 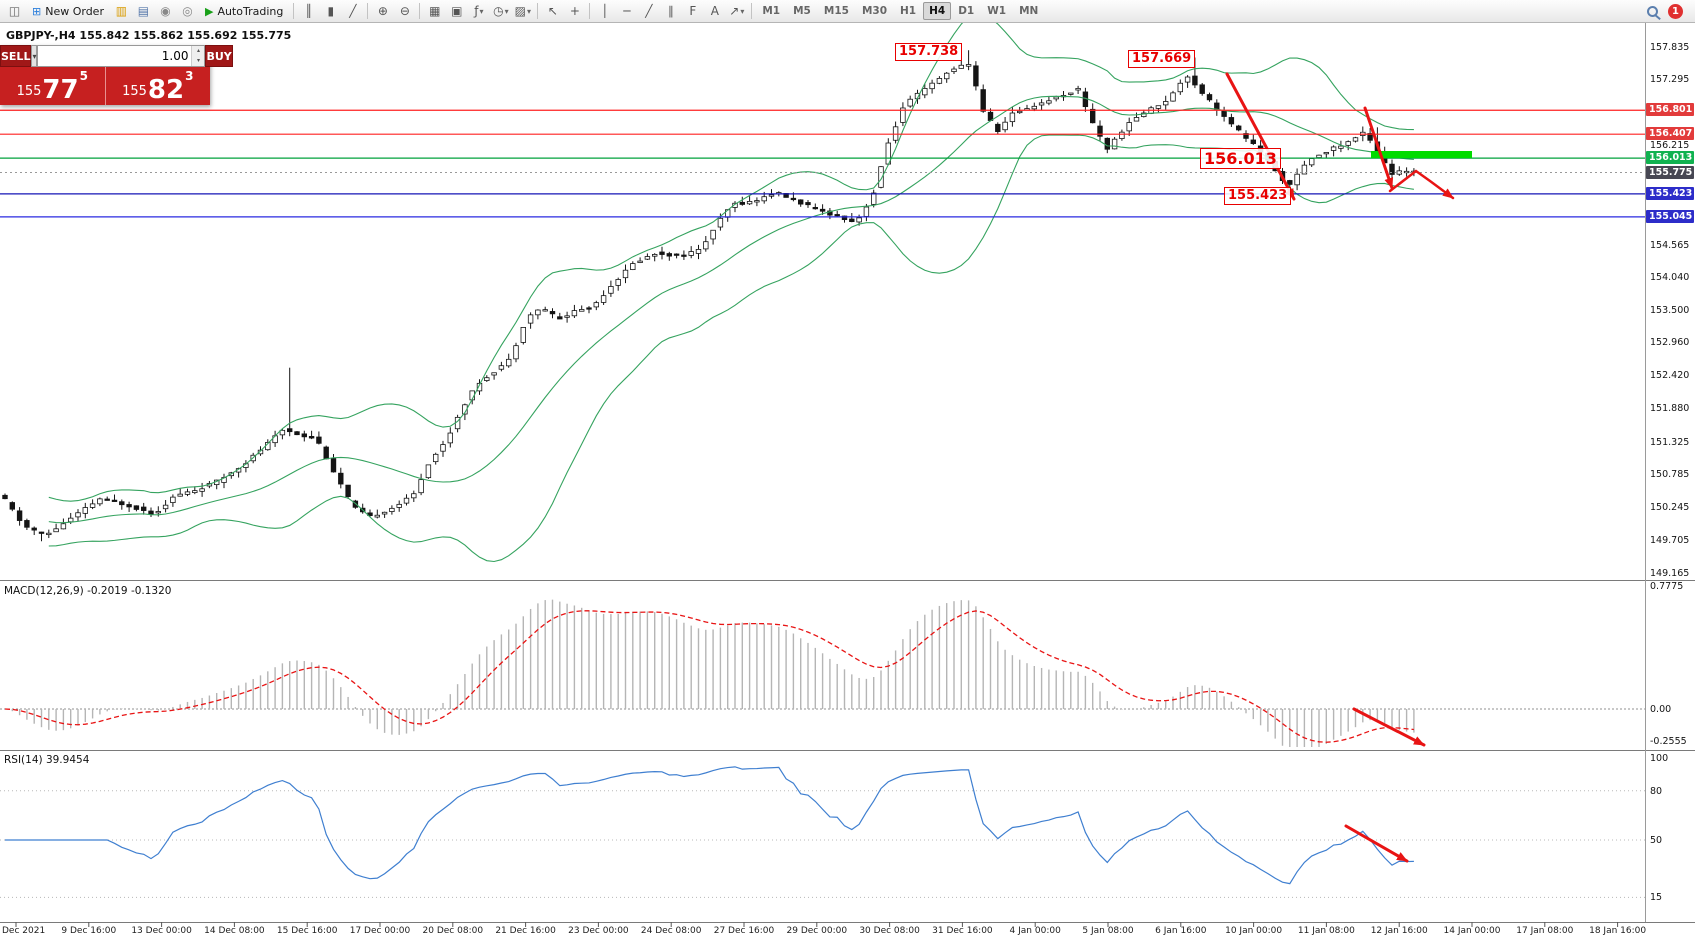 I want to click on buy-price-figure: 155, so click(x=134, y=91).